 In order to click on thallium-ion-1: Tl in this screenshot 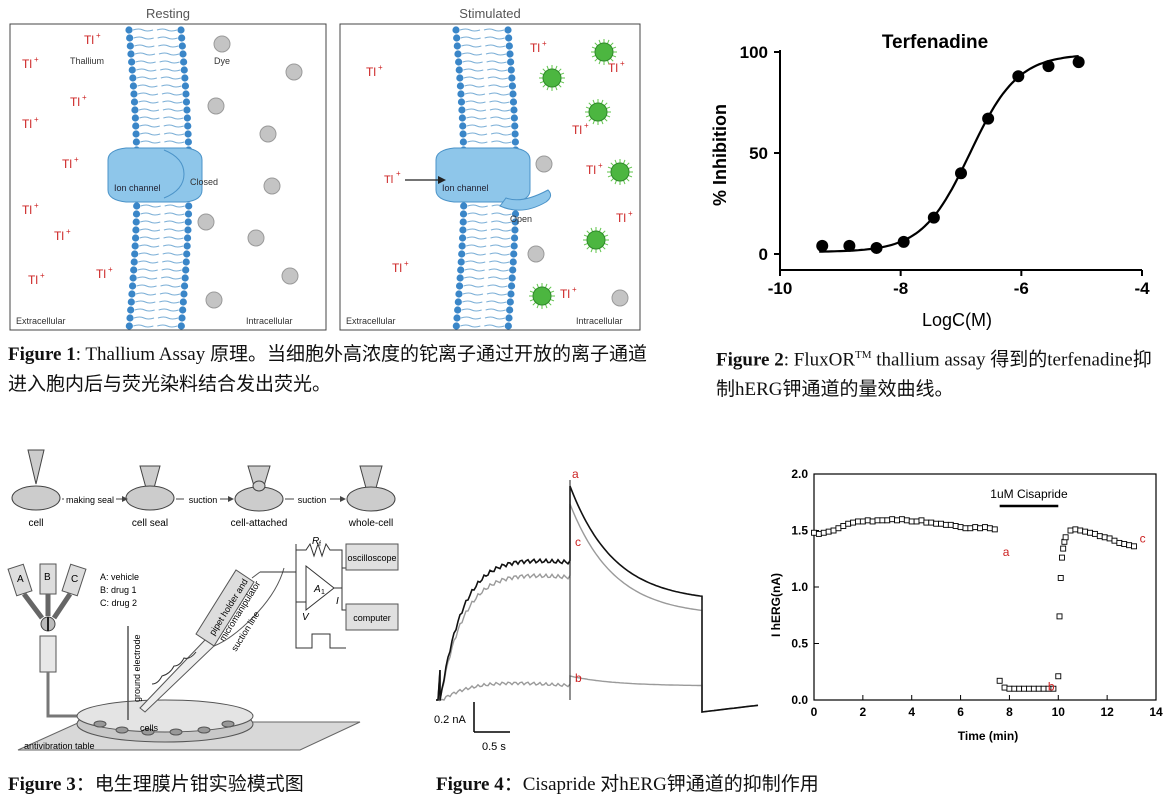, I will do `click(89, 40)`.